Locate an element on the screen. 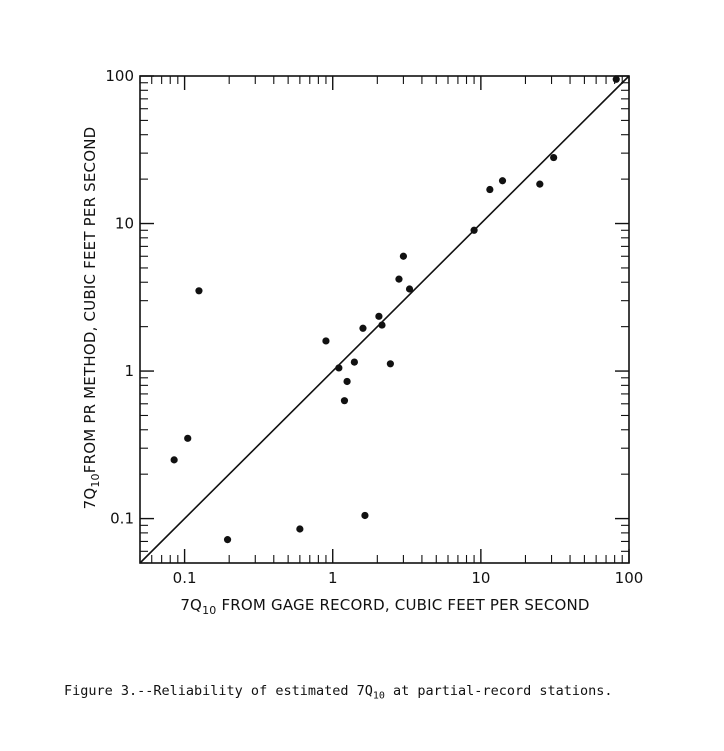 This screenshot has width=724, height=751. x-tick-label: 1 is located at coordinates (333, 578).